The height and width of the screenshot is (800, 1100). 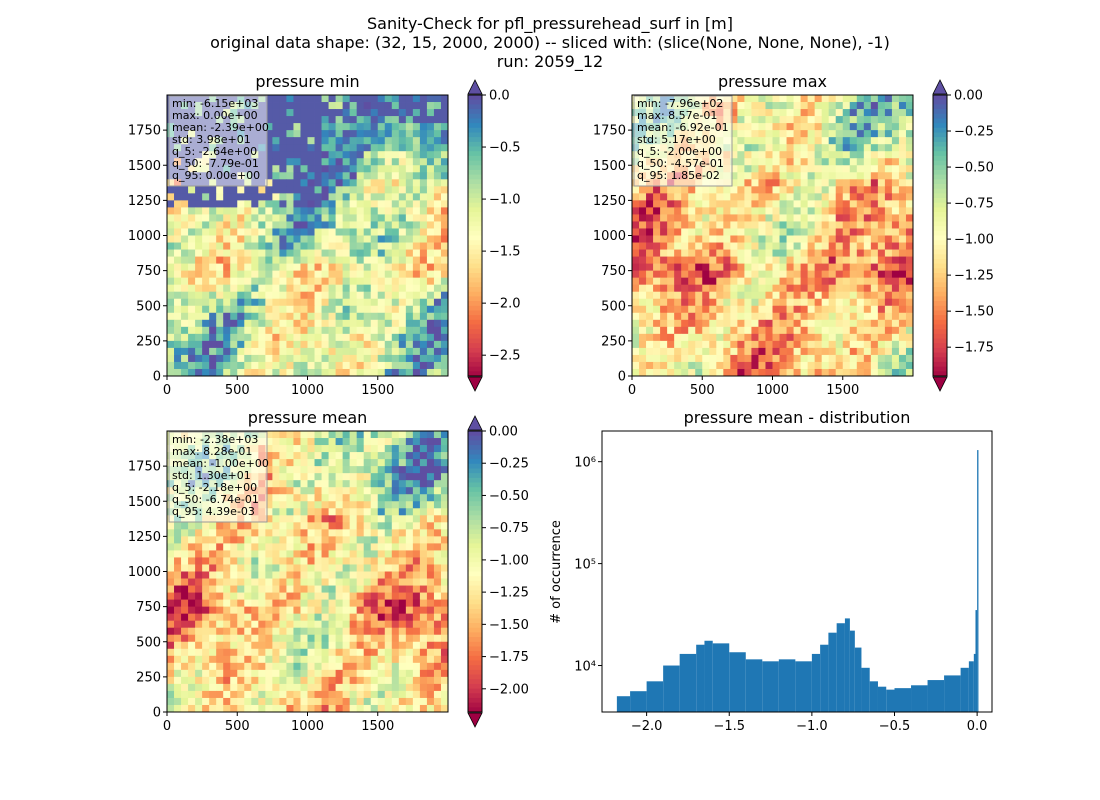 I want to click on stats-line: max: 8.57e-01, so click(x=677, y=115).